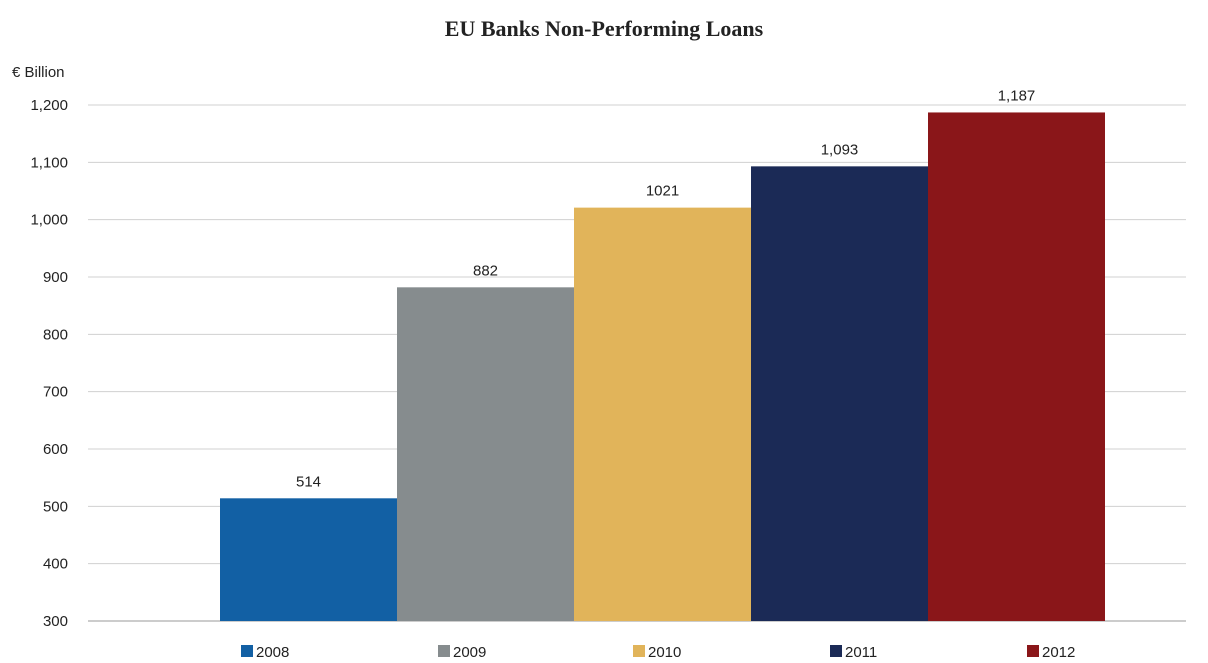 Image resolution: width=1208 pixels, height=663 pixels. Describe the element at coordinates (49, 105) in the screenshot. I see `y-tick-label: 1,200` at that location.